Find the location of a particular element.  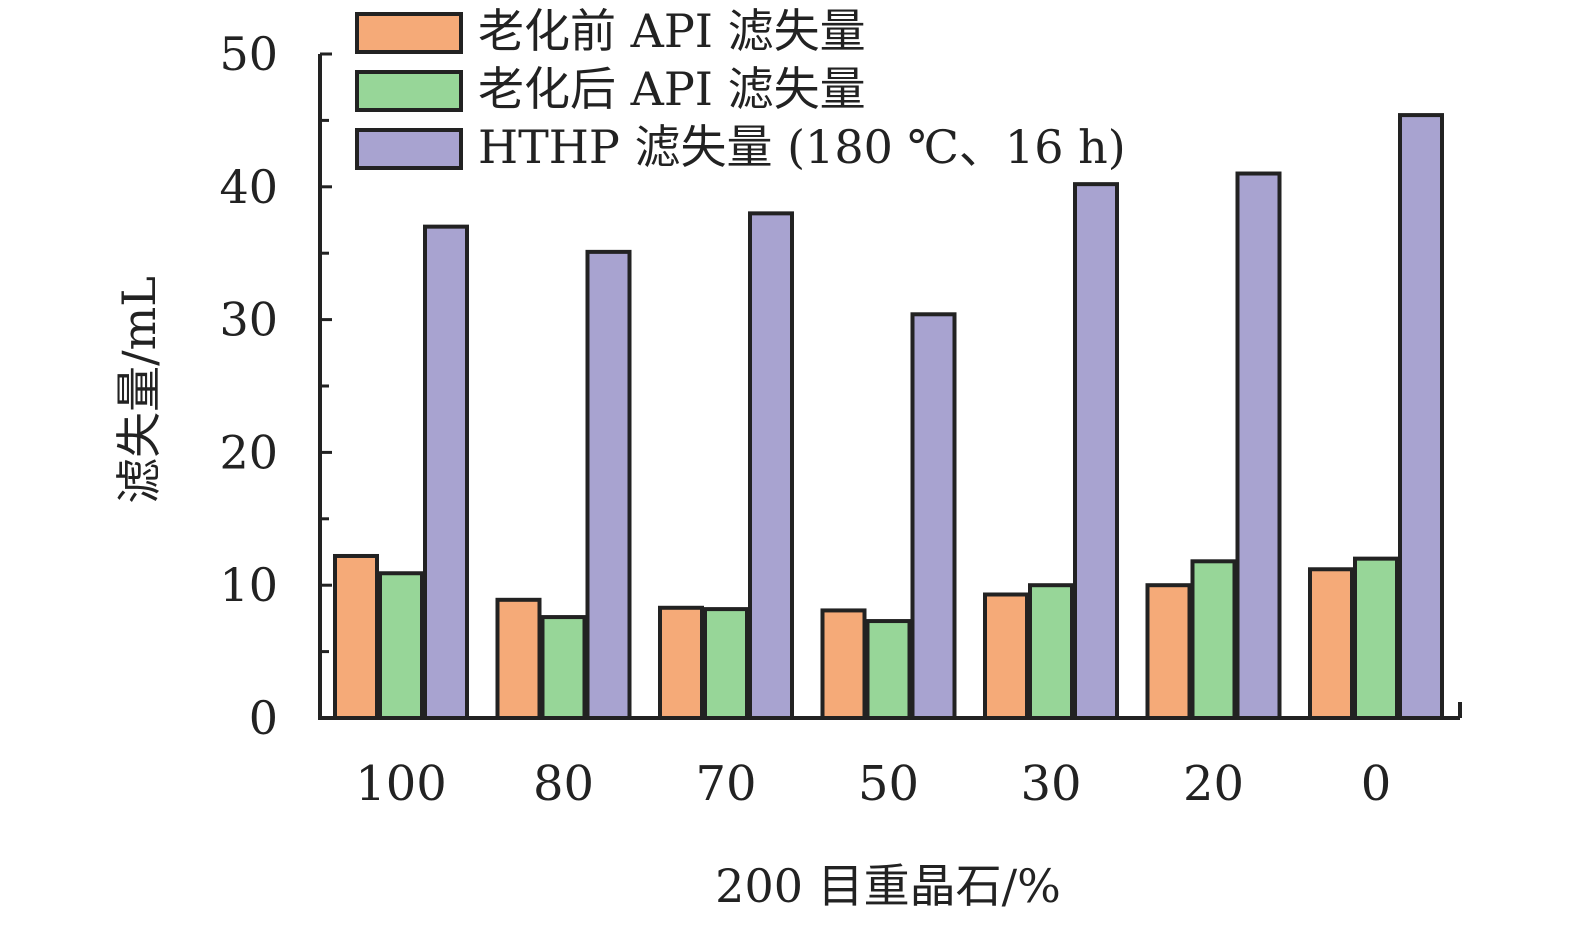

x-tick-label: 80 is located at coordinates (563, 784).